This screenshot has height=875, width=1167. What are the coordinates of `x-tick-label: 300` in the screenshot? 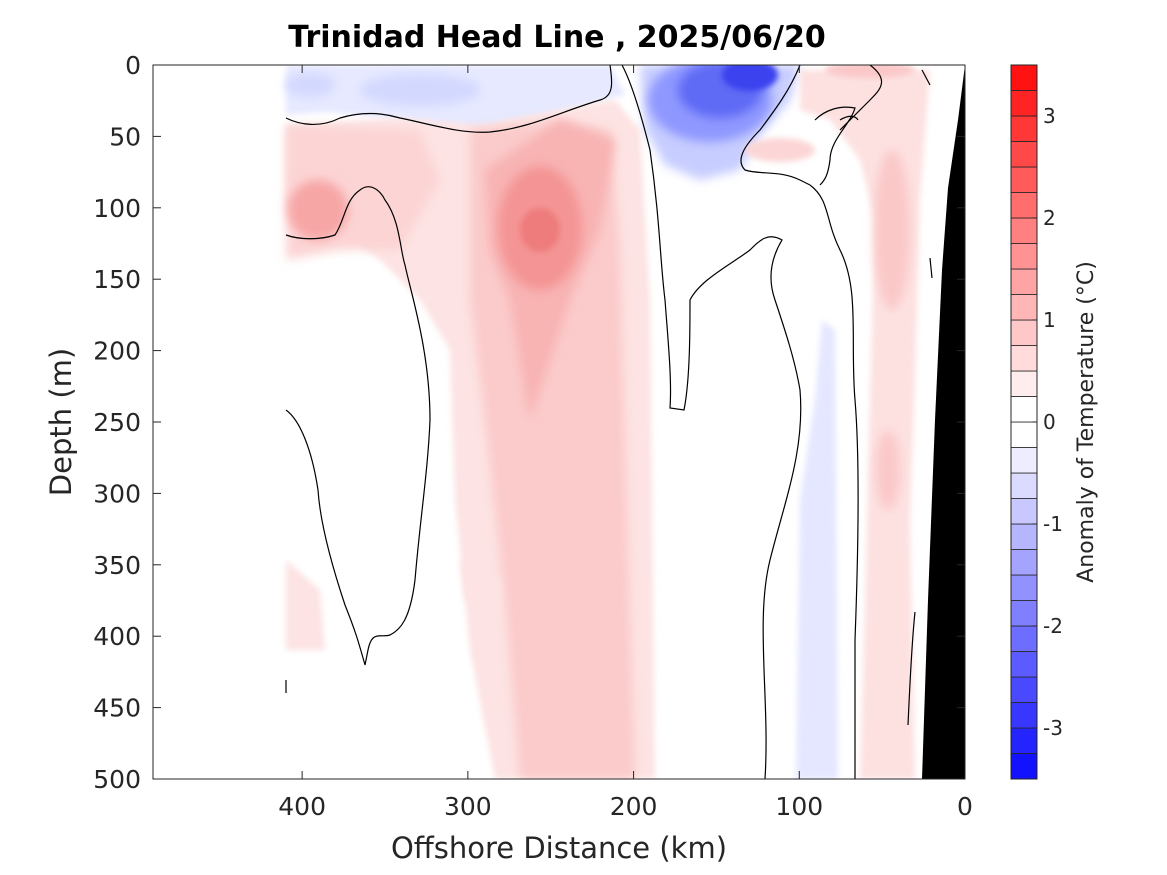 It's located at (468, 806).